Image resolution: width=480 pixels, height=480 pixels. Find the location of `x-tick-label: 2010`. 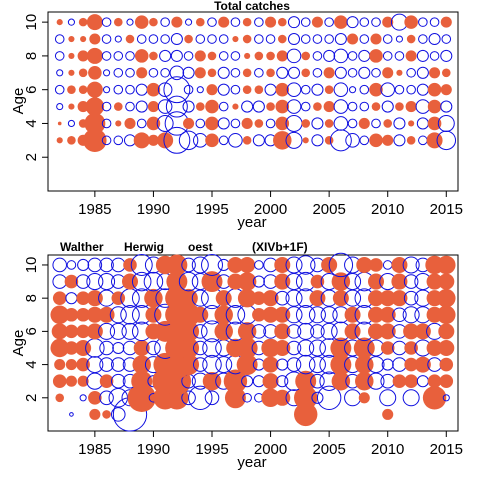

x-tick-label: 2010 is located at coordinates (387, 449).